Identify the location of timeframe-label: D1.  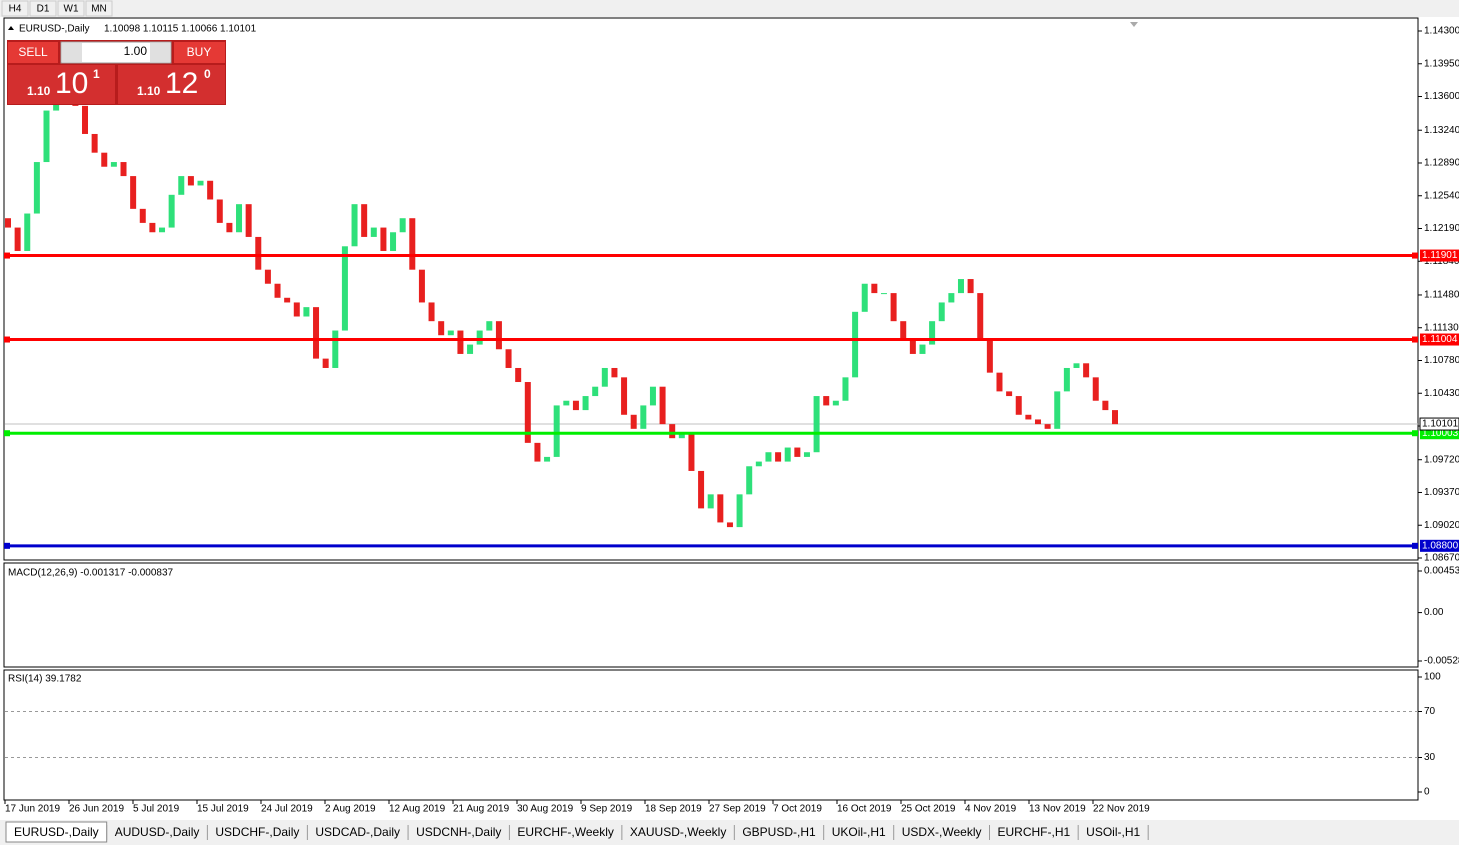
(43, 9).